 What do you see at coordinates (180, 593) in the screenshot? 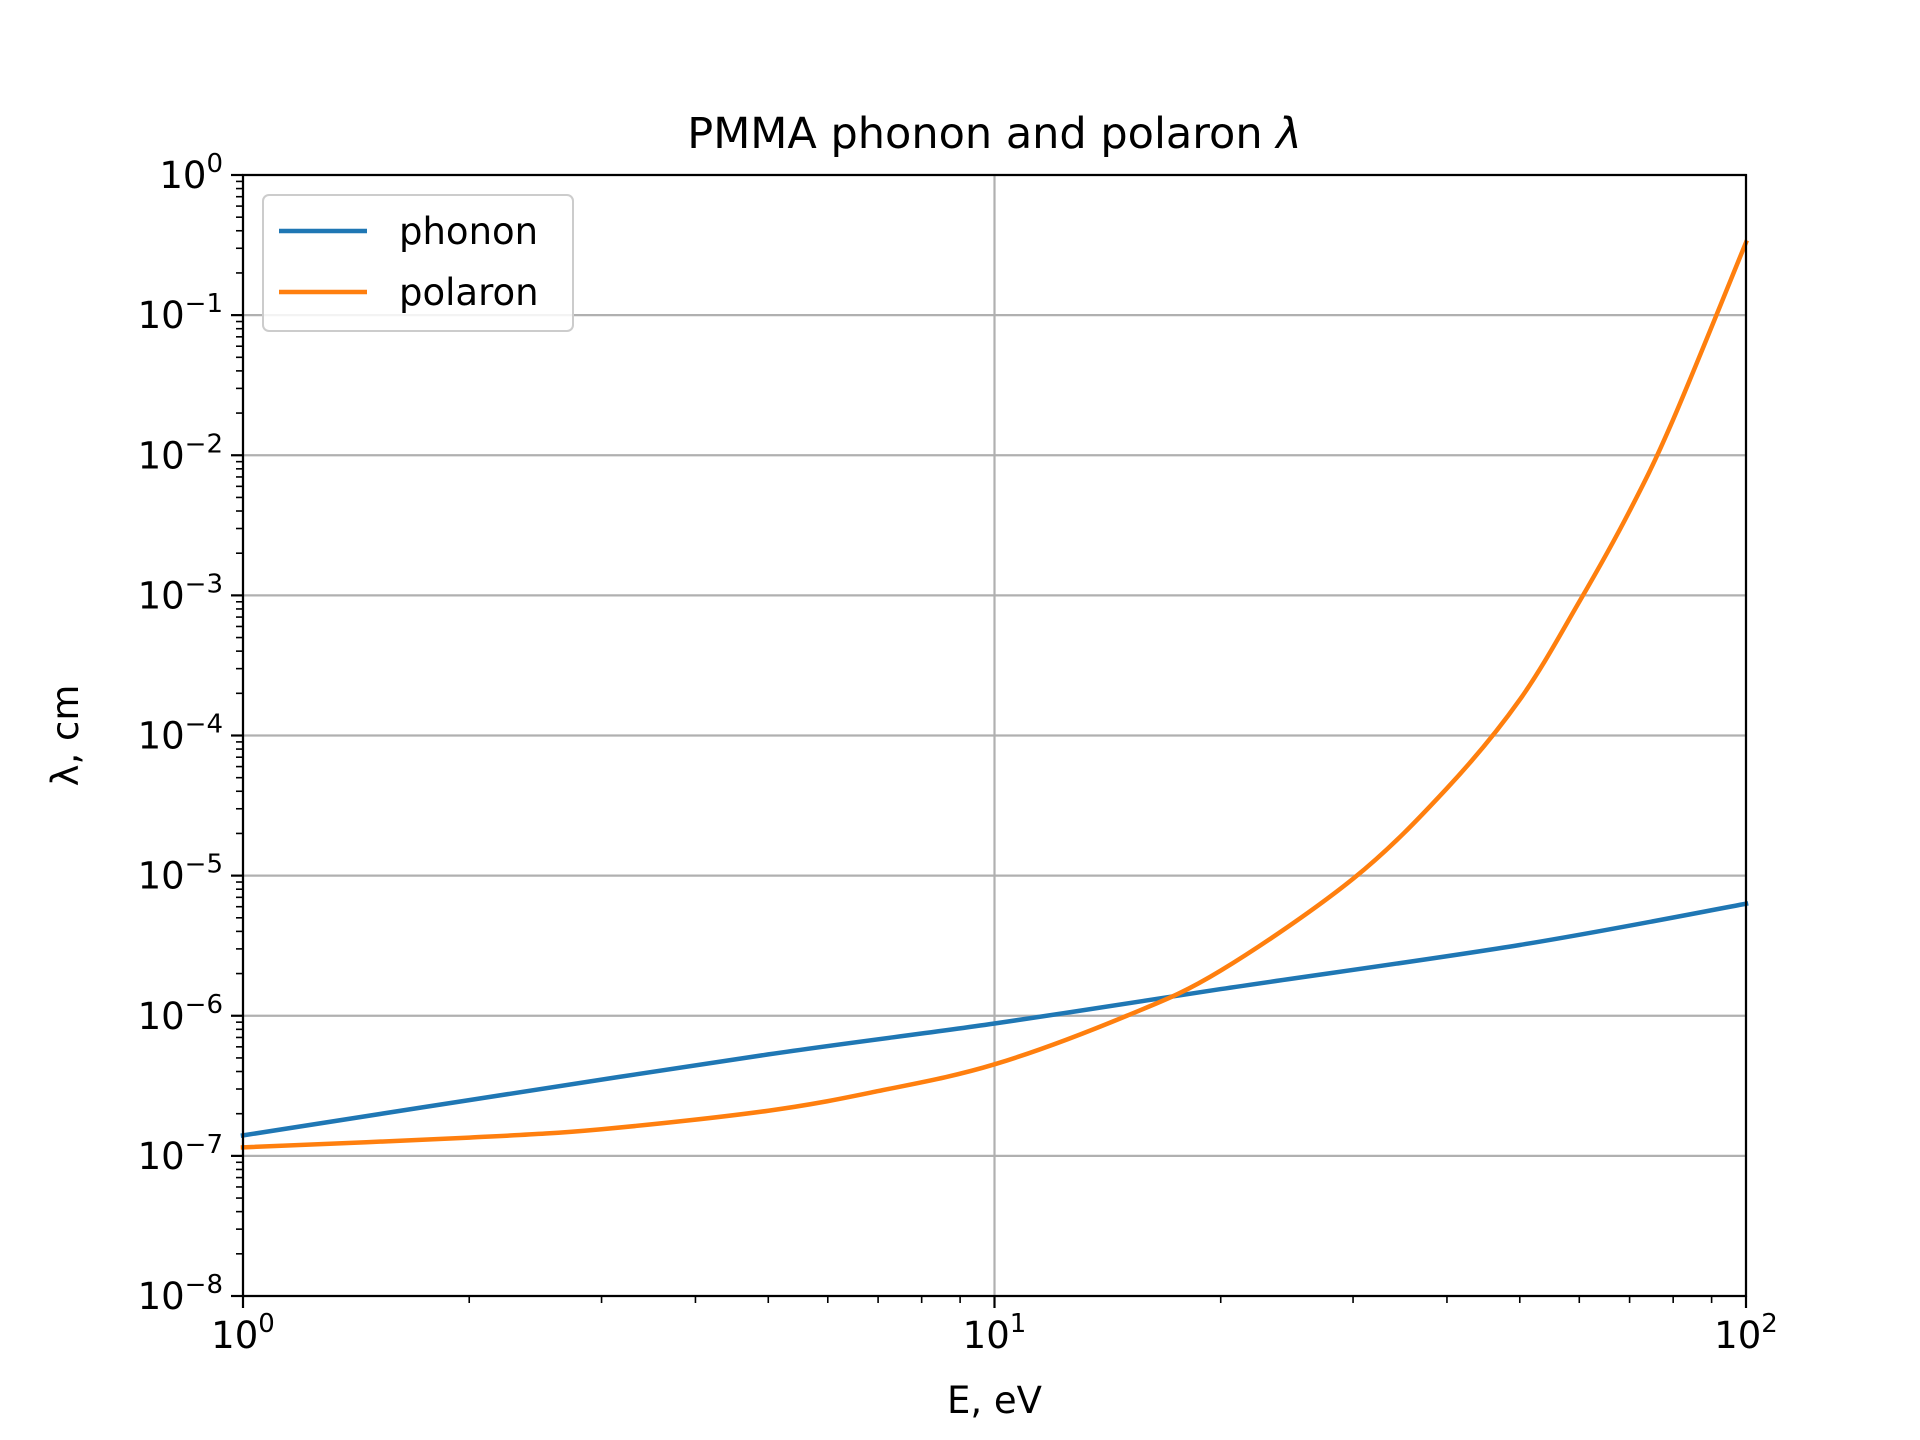
I see `y-tick-label: 10⁻³` at bounding box center [180, 593].